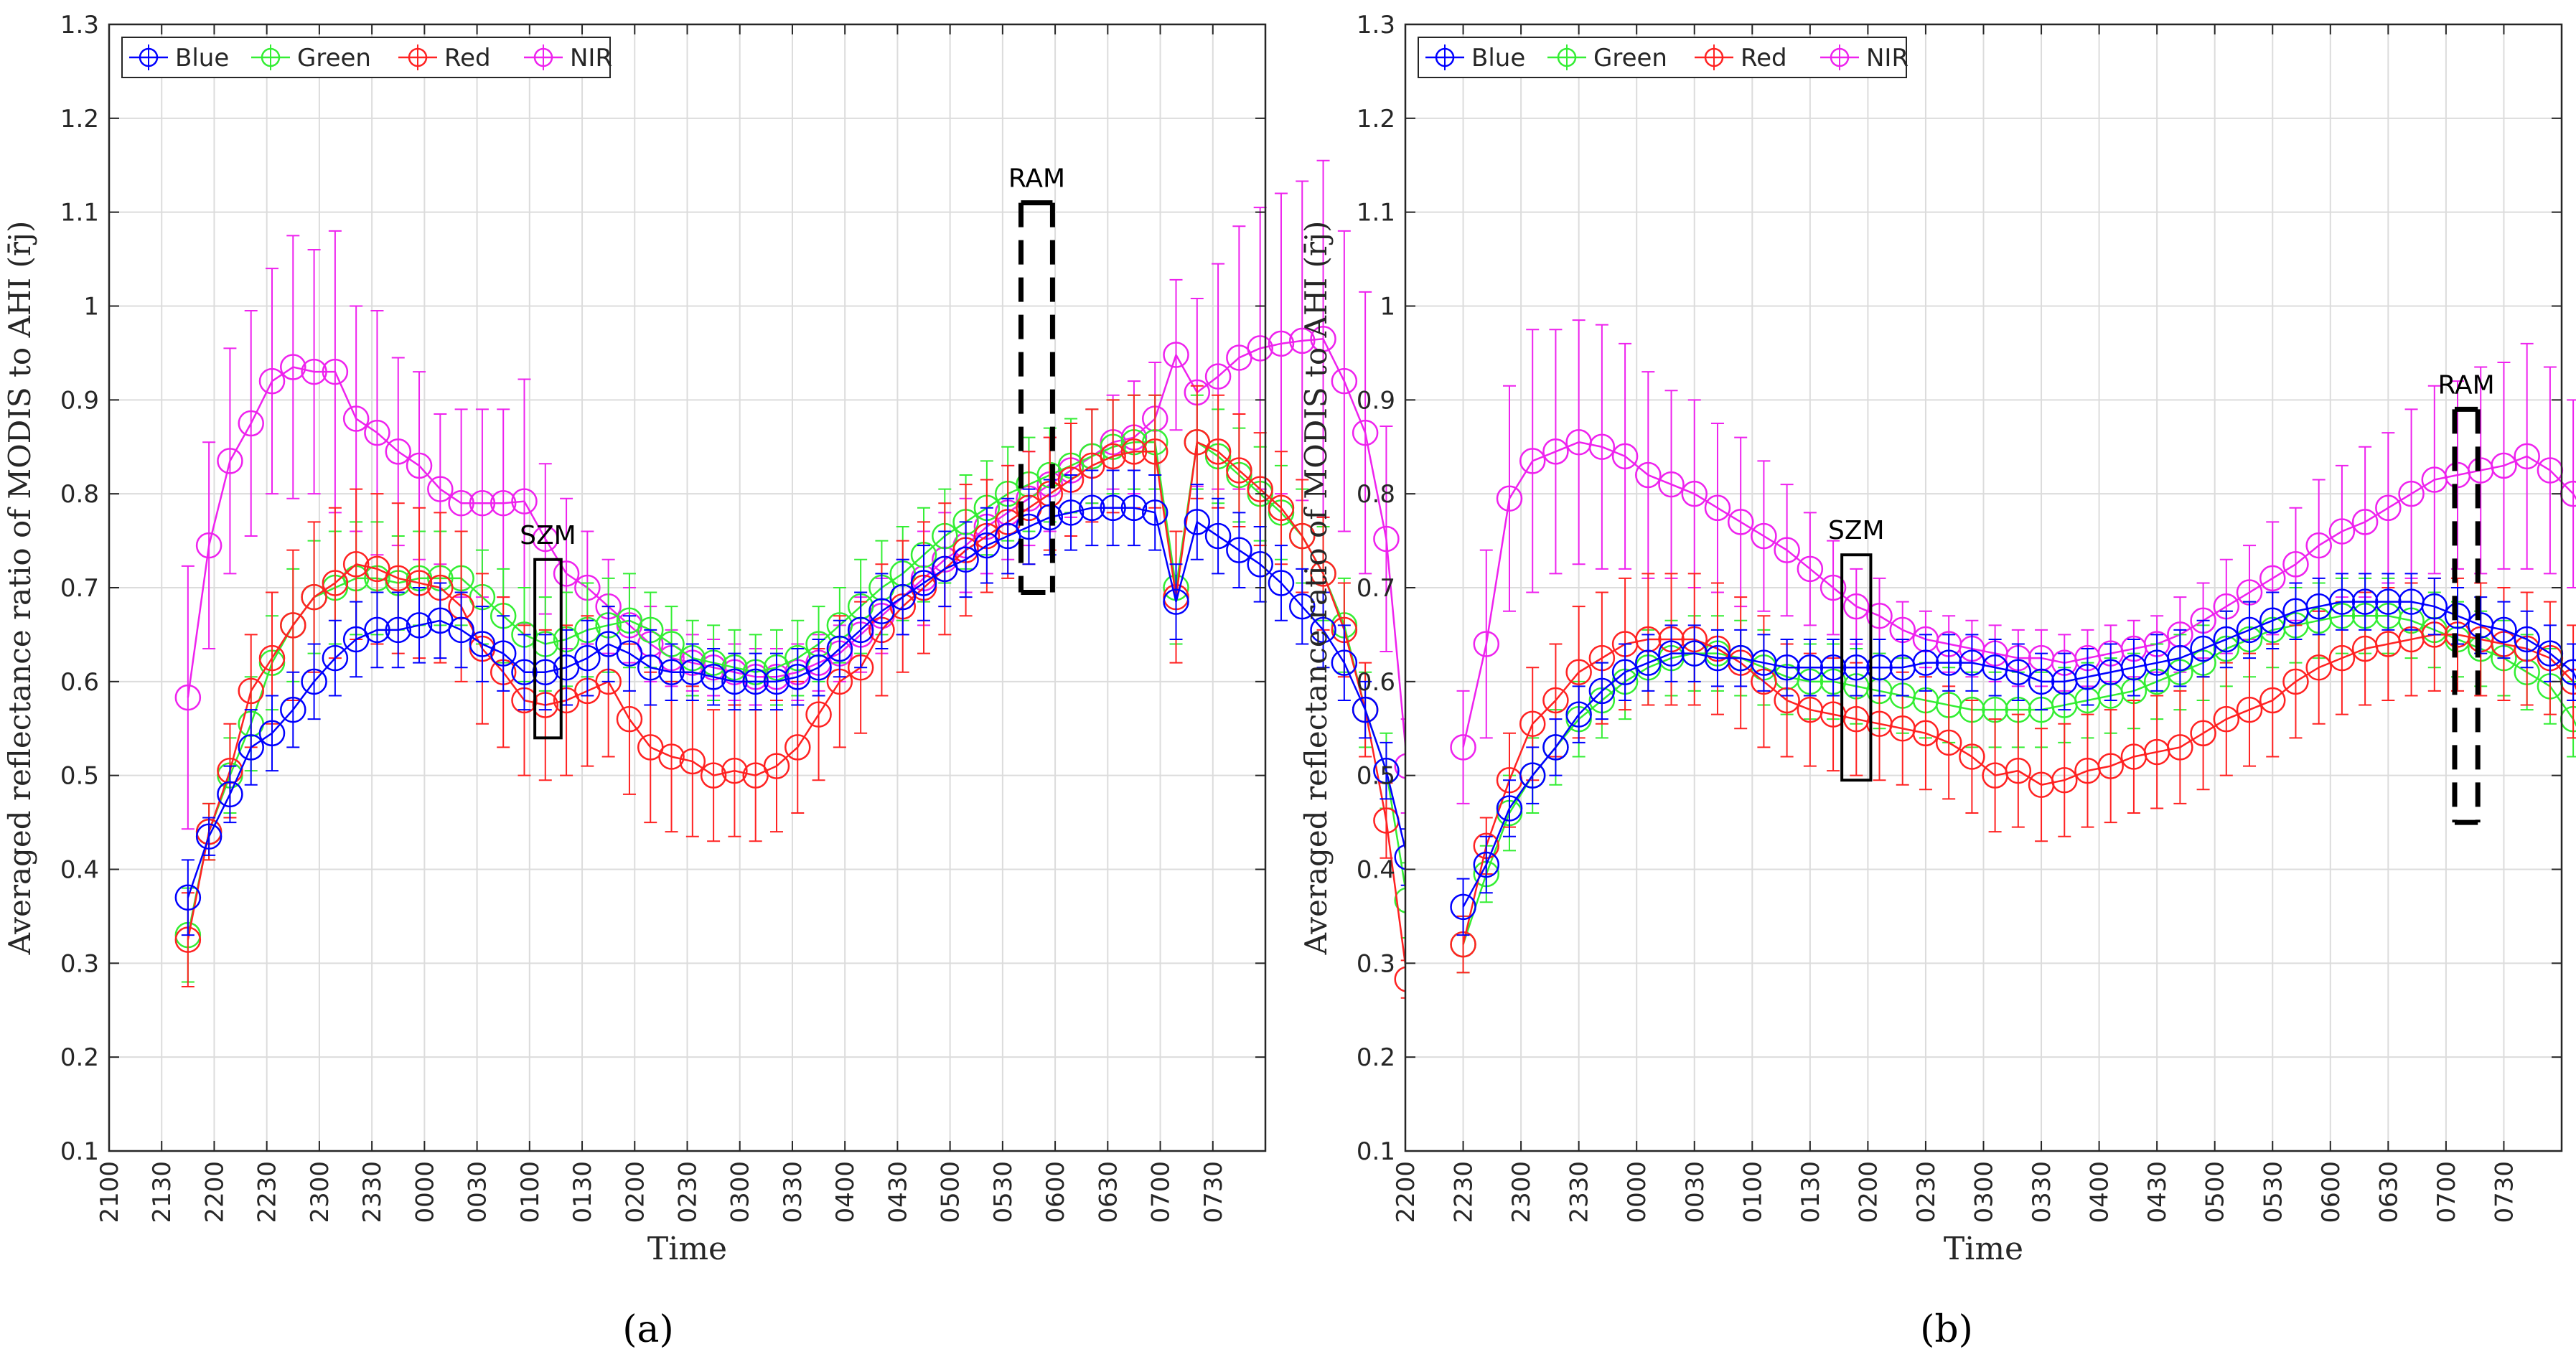 The width and height of the screenshot is (2576, 1372). What do you see at coordinates (468, 58) in the screenshot?
I see `legend-label: Red` at bounding box center [468, 58].